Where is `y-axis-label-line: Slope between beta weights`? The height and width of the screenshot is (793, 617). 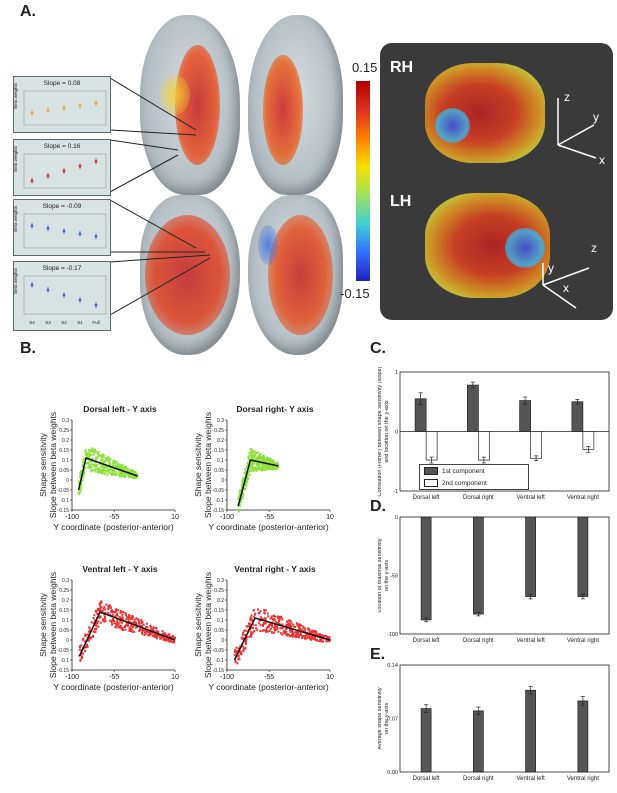 y-axis-label-line: Slope between beta weights is located at coordinates (208, 465).